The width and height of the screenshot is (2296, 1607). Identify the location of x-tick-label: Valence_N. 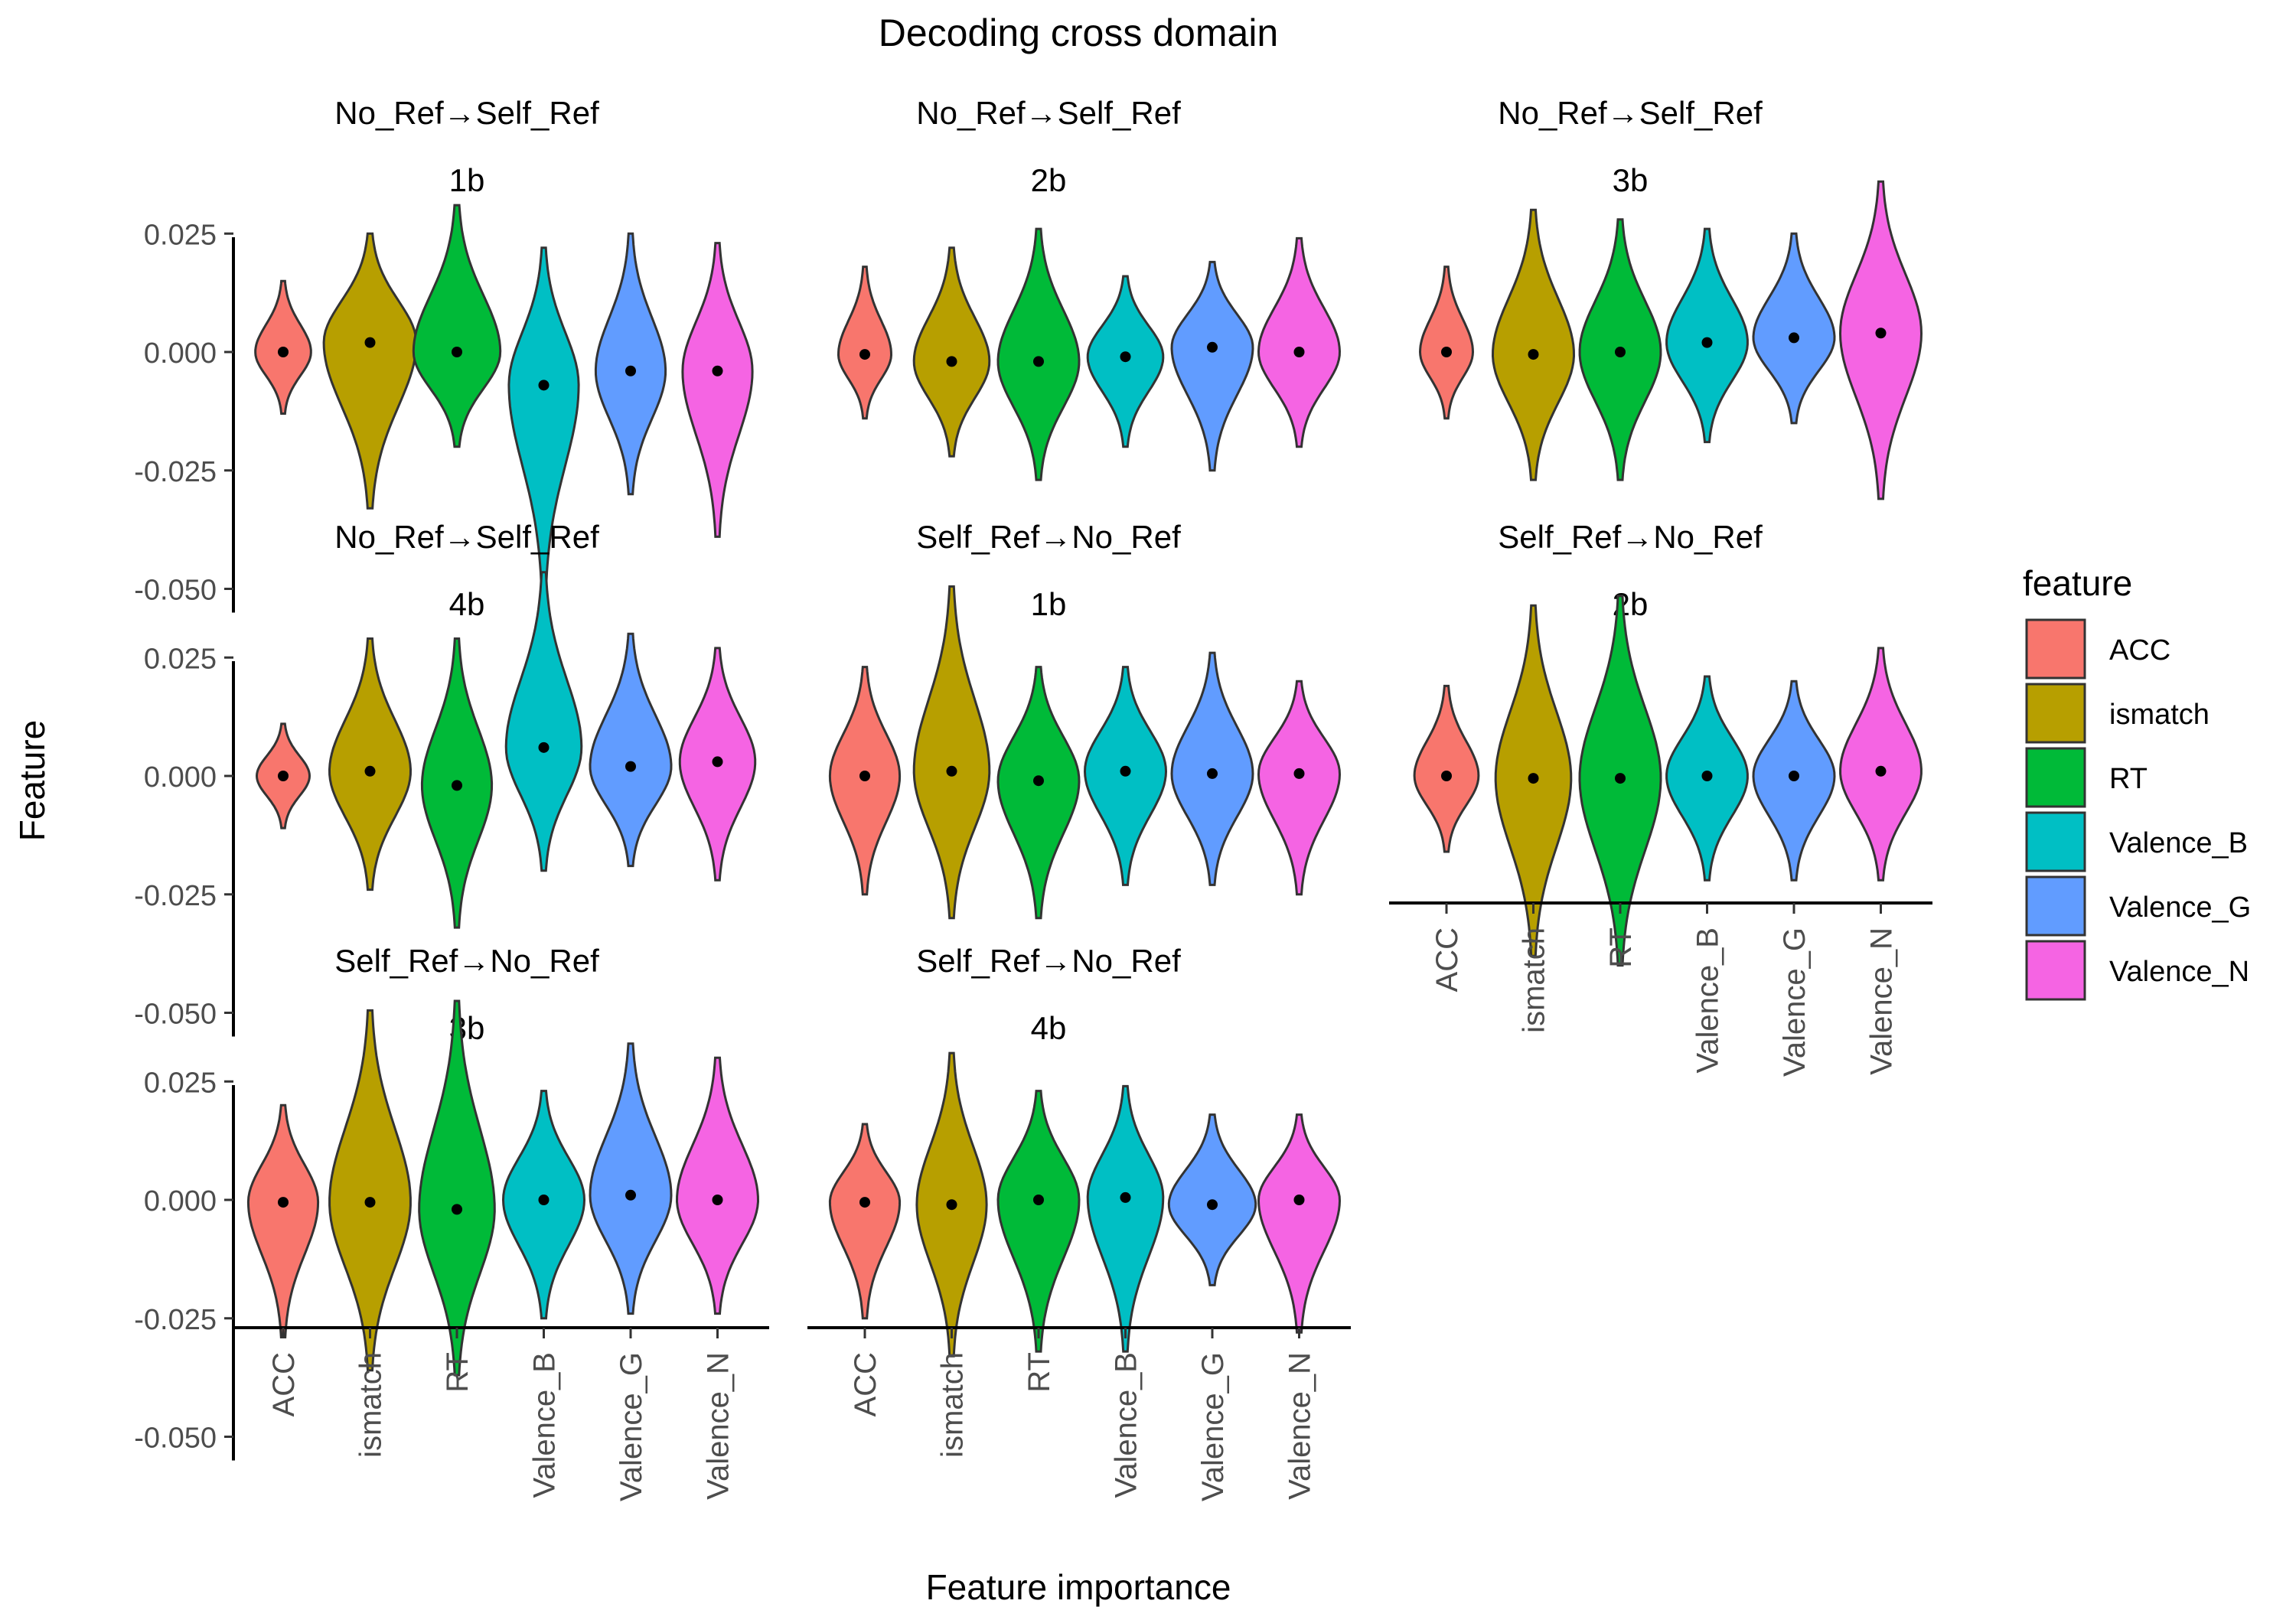
(718, 1426).